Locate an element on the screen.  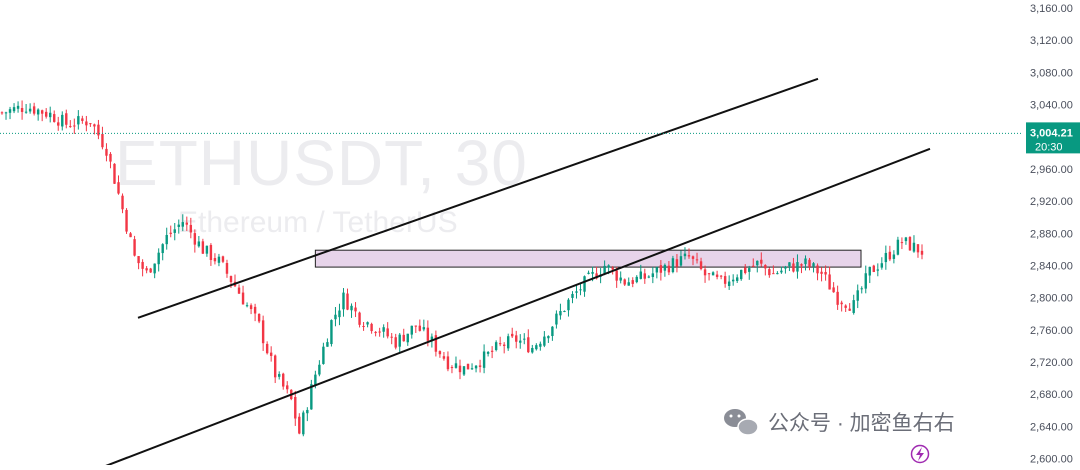
price-zone-rectangle is located at coordinates (588, 258).